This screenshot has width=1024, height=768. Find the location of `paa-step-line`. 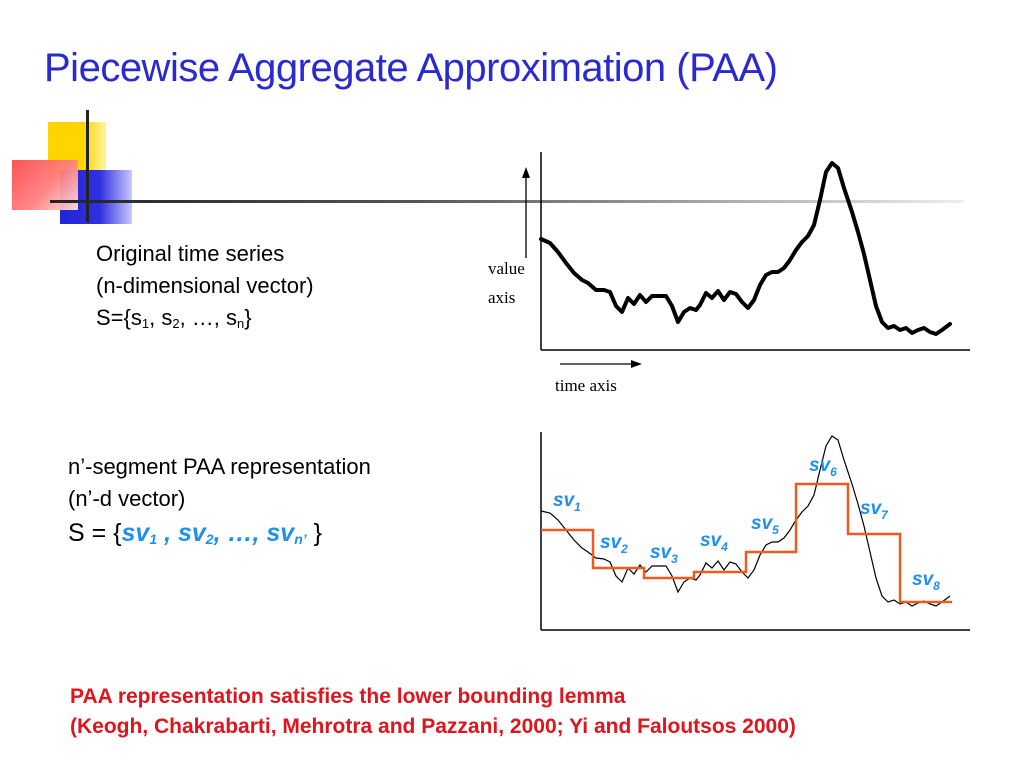

paa-step-line is located at coordinates (746, 543).